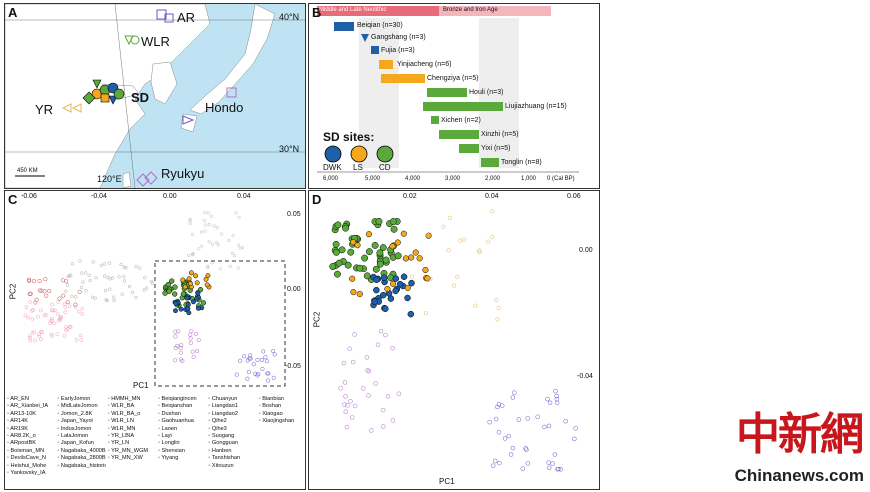  Describe the element at coordinates (358, 167) in the screenshot. I see `sd-ls: LS` at that location.